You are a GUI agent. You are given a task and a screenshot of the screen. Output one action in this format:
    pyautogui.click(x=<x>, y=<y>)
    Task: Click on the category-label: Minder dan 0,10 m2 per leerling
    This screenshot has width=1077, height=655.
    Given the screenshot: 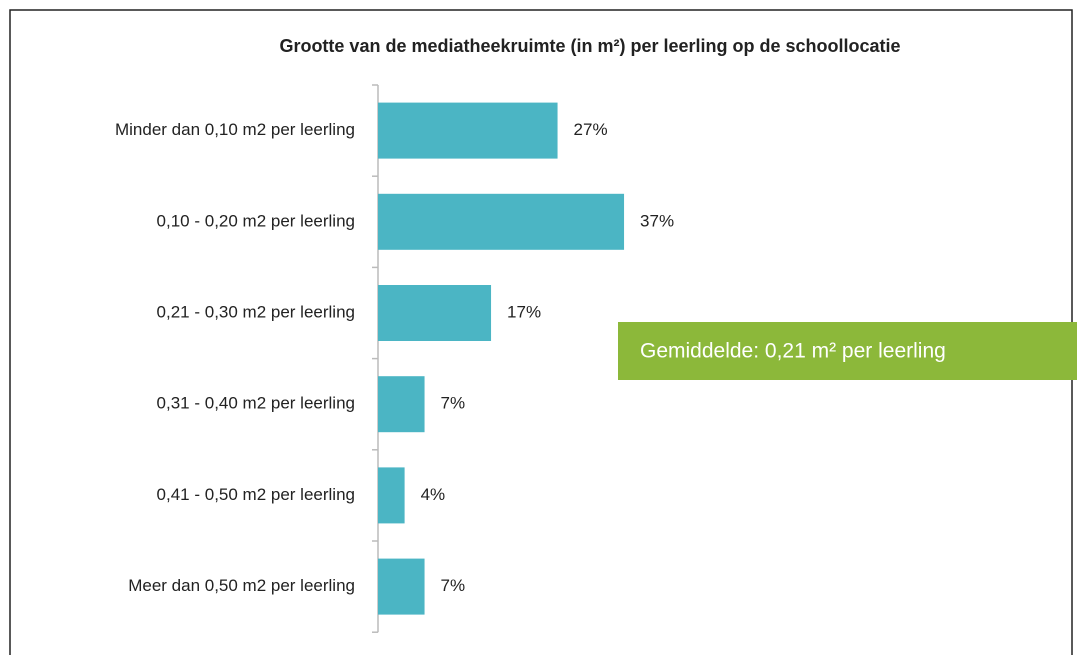 What is the action you would take?
    pyautogui.click(x=235, y=129)
    